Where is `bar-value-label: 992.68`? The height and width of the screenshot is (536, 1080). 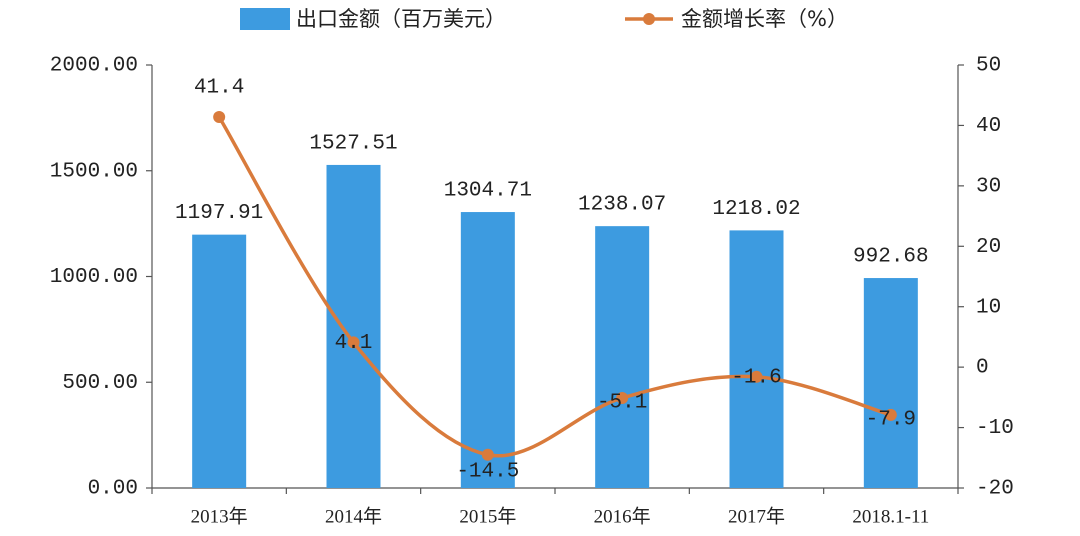
bar-value-label: 992.68 is located at coordinates (891, 257).